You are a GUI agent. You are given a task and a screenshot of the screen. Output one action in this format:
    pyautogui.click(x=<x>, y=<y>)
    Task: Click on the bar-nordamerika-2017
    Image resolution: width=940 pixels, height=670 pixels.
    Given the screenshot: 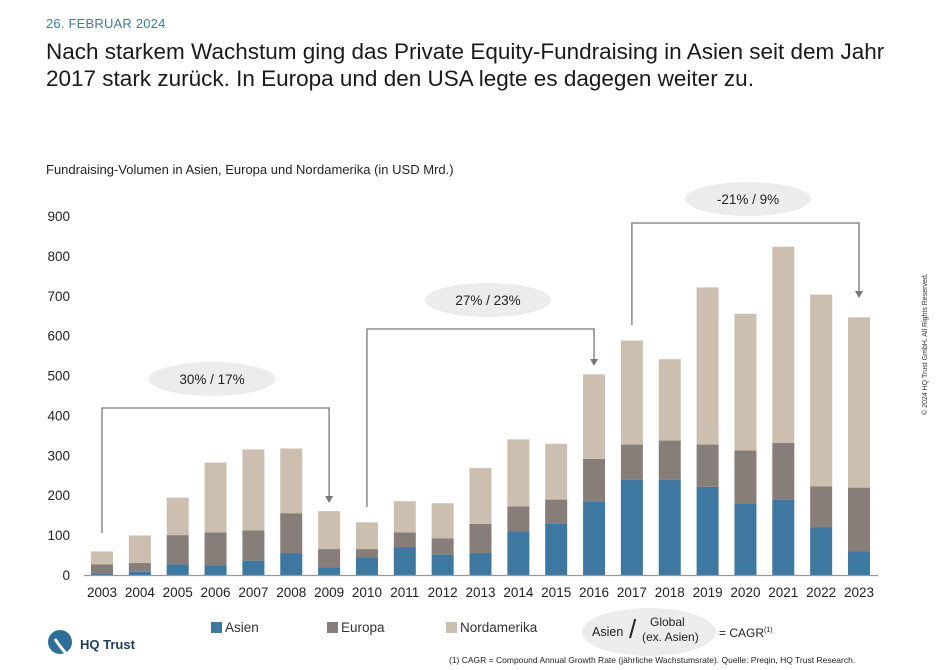 What is the action you would take?
    pyautogui.click(x=631, y=392)
    